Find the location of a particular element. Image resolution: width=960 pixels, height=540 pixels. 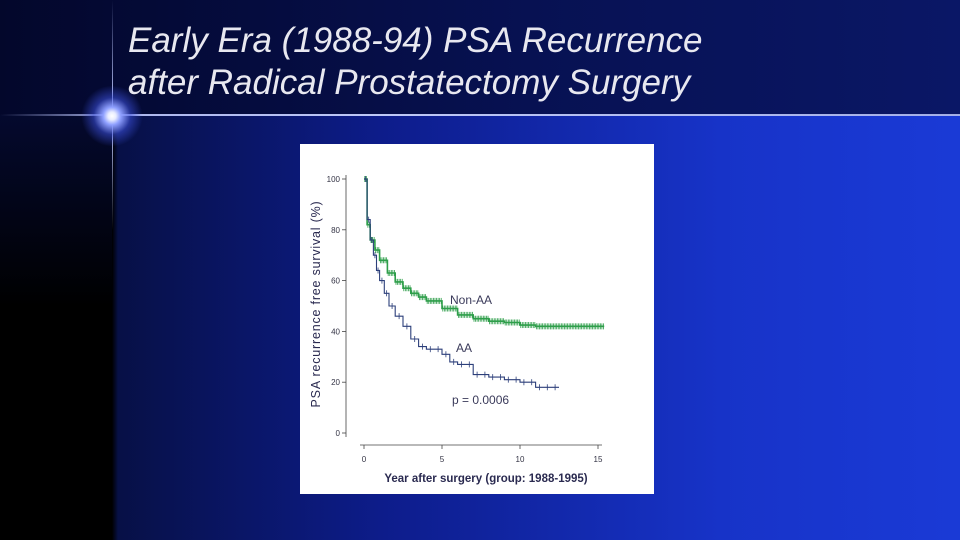

annotation-non-aa: Non-AA is located at coordinates (471, 300).